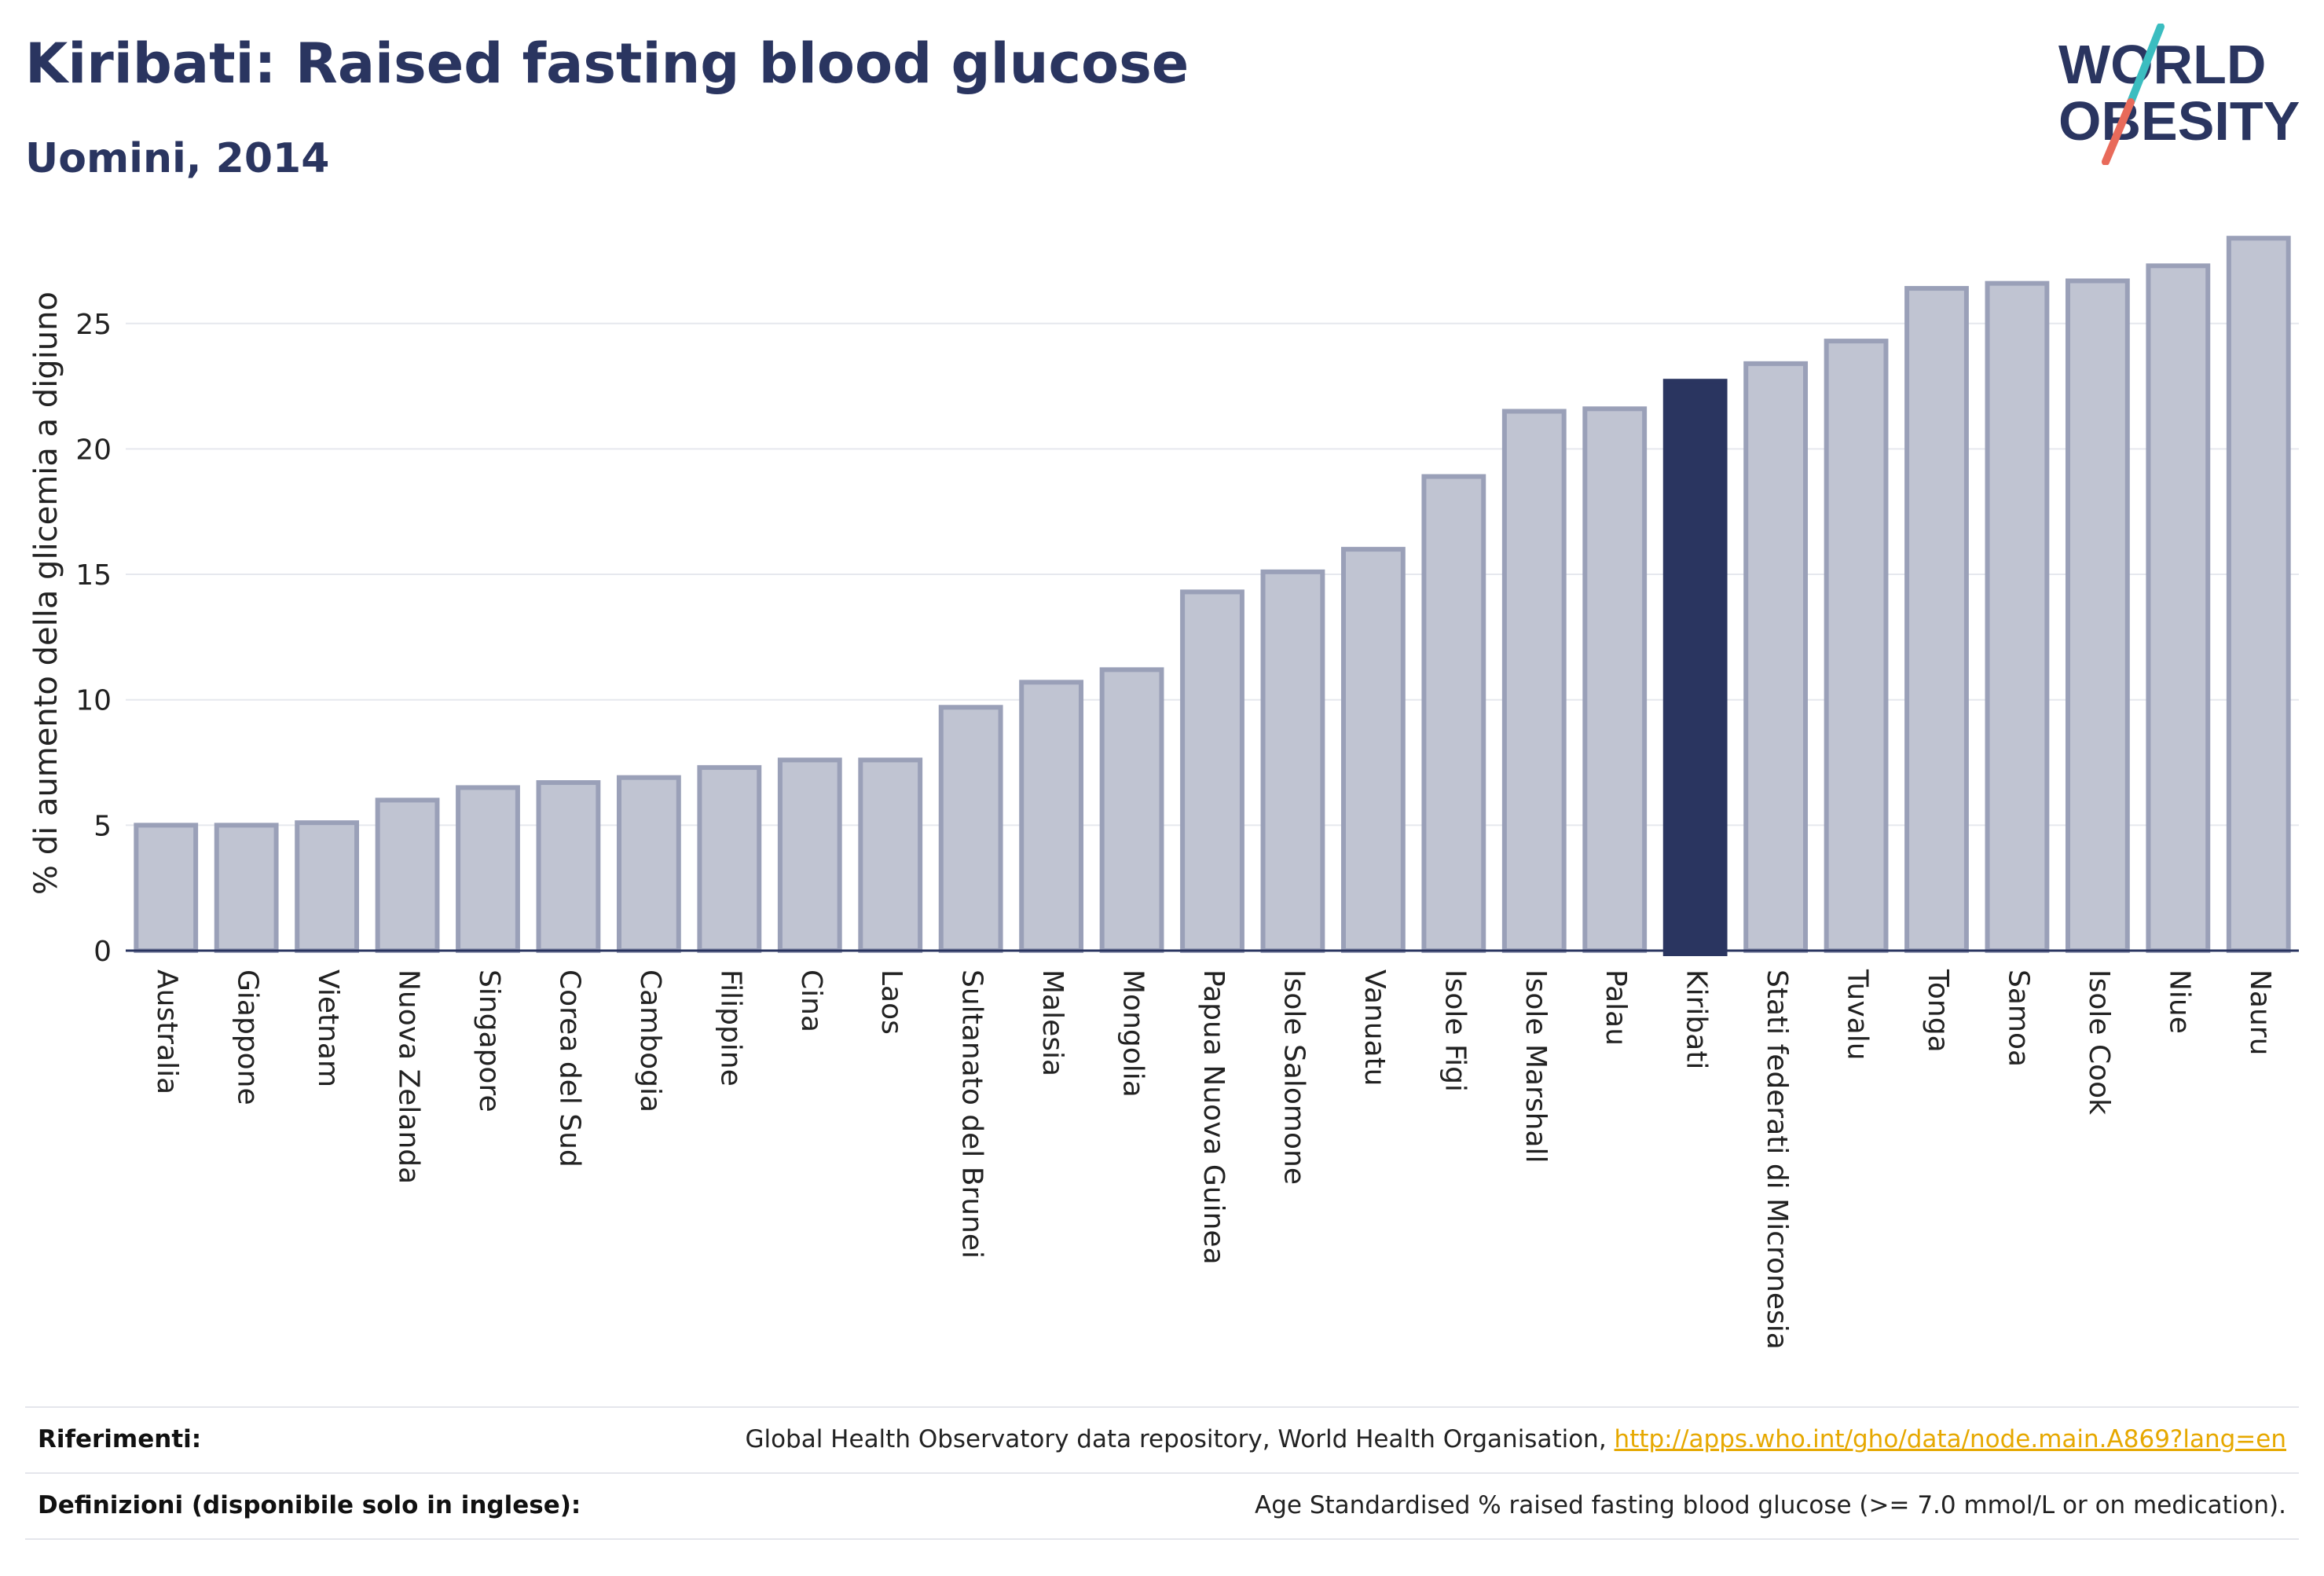 This screenshot has width=2324, height=1576. Describe the element at coordinates (1162, 1407) in the screenshot. I see `footer-divider-top` at that location.